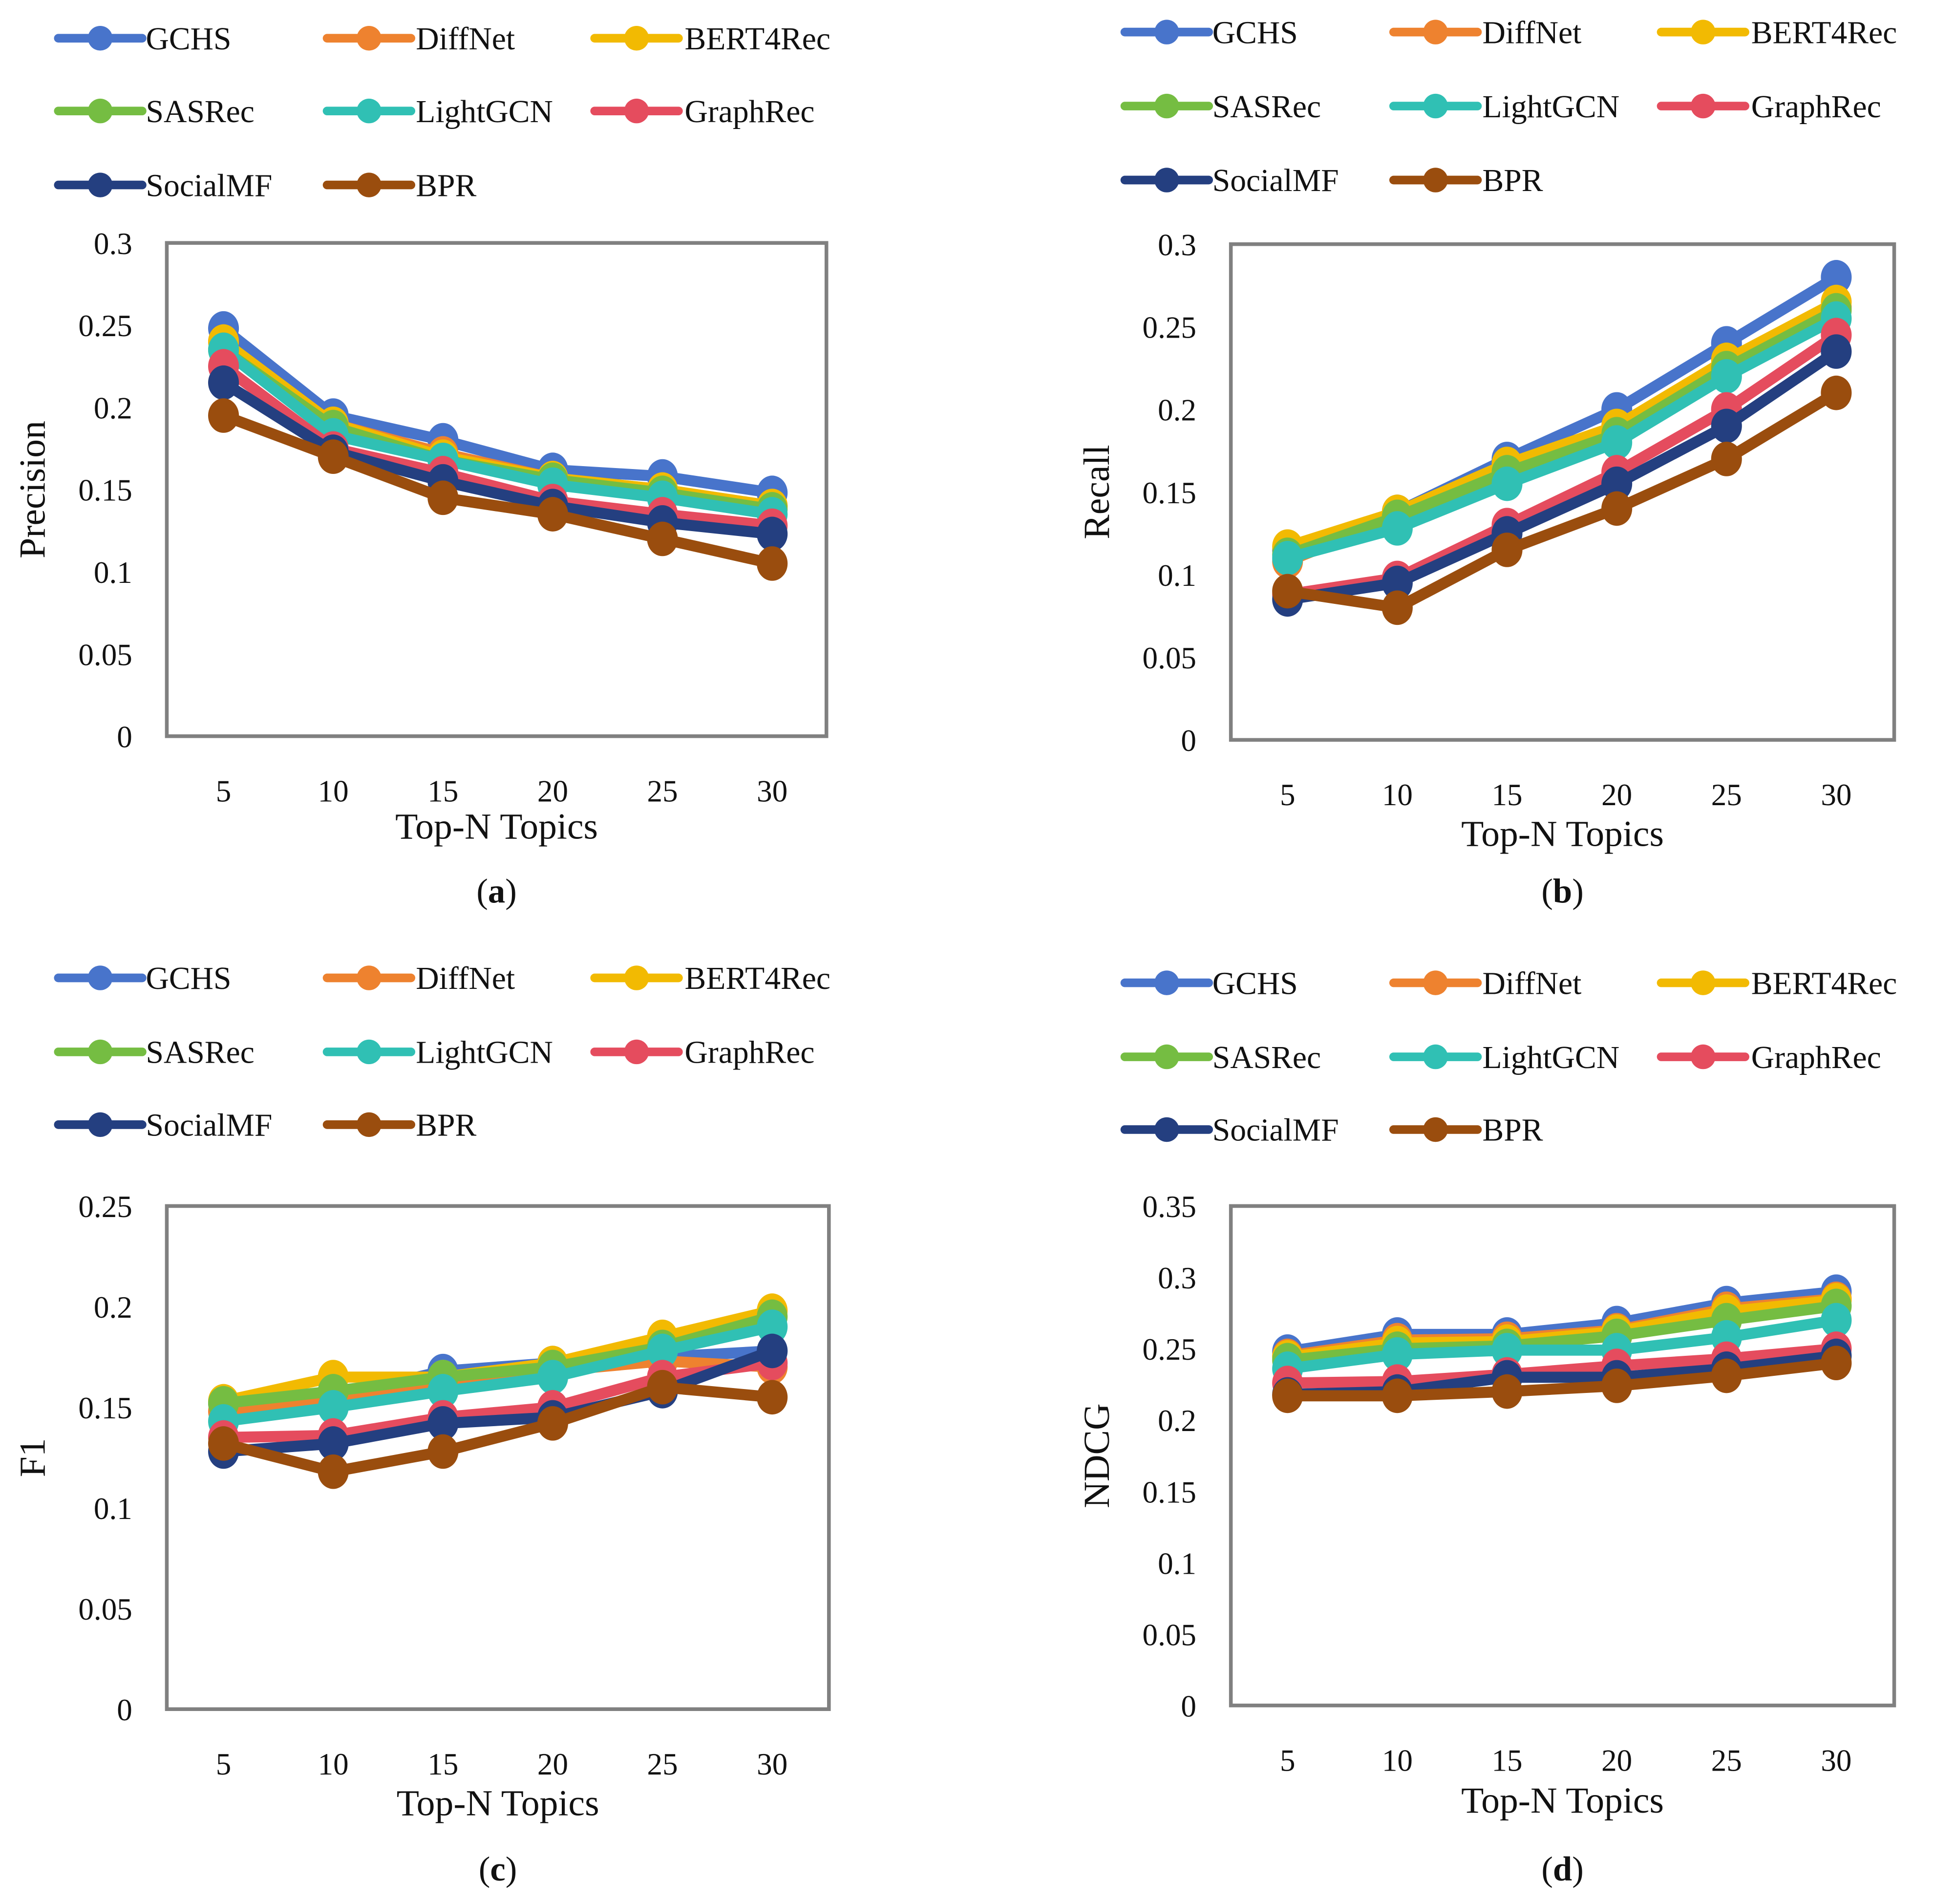 The image size is (1934, 1904). Describe the element at coordinates (1466, 181) in the screenshot. I see `legend-item: BPR` at that location.